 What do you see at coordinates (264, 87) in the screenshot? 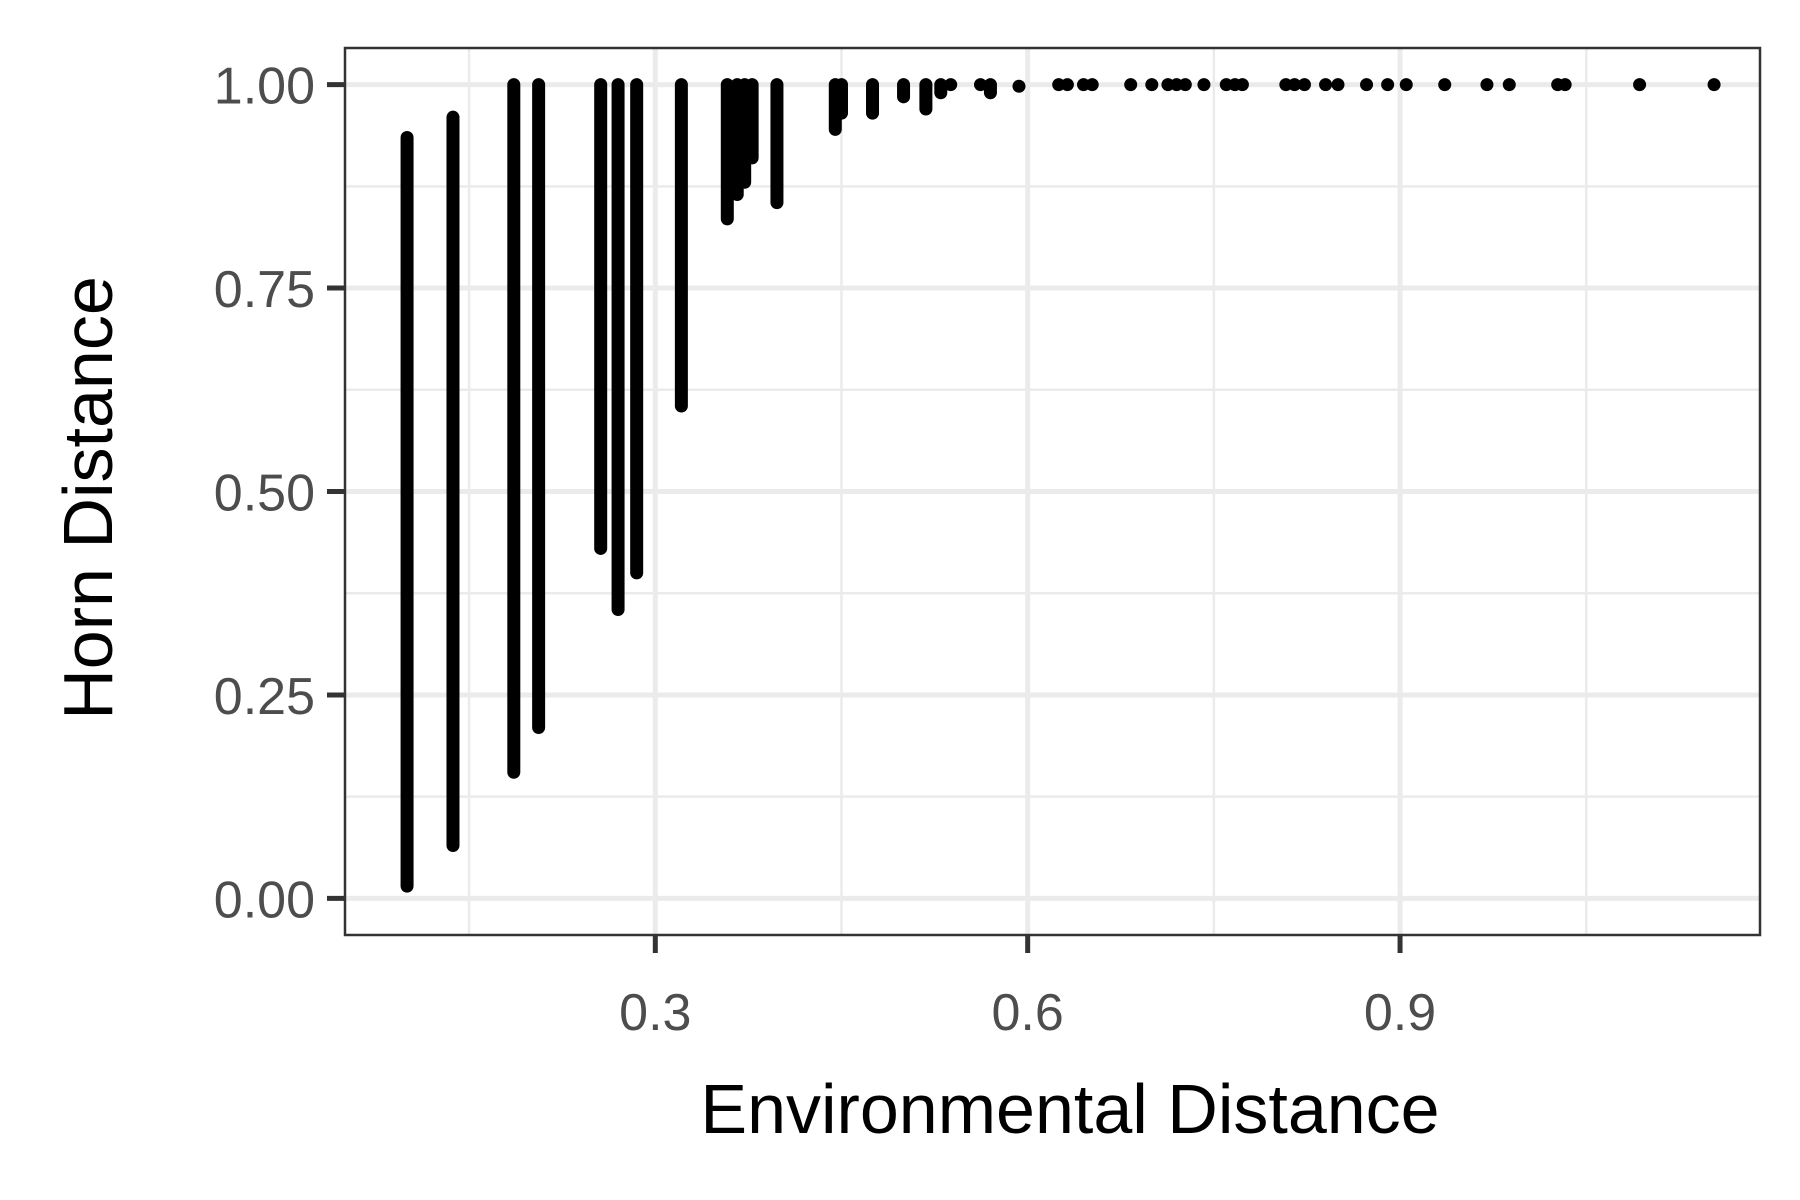
I see `y-tick-label: 1.00` at bounding box center [264, 87].